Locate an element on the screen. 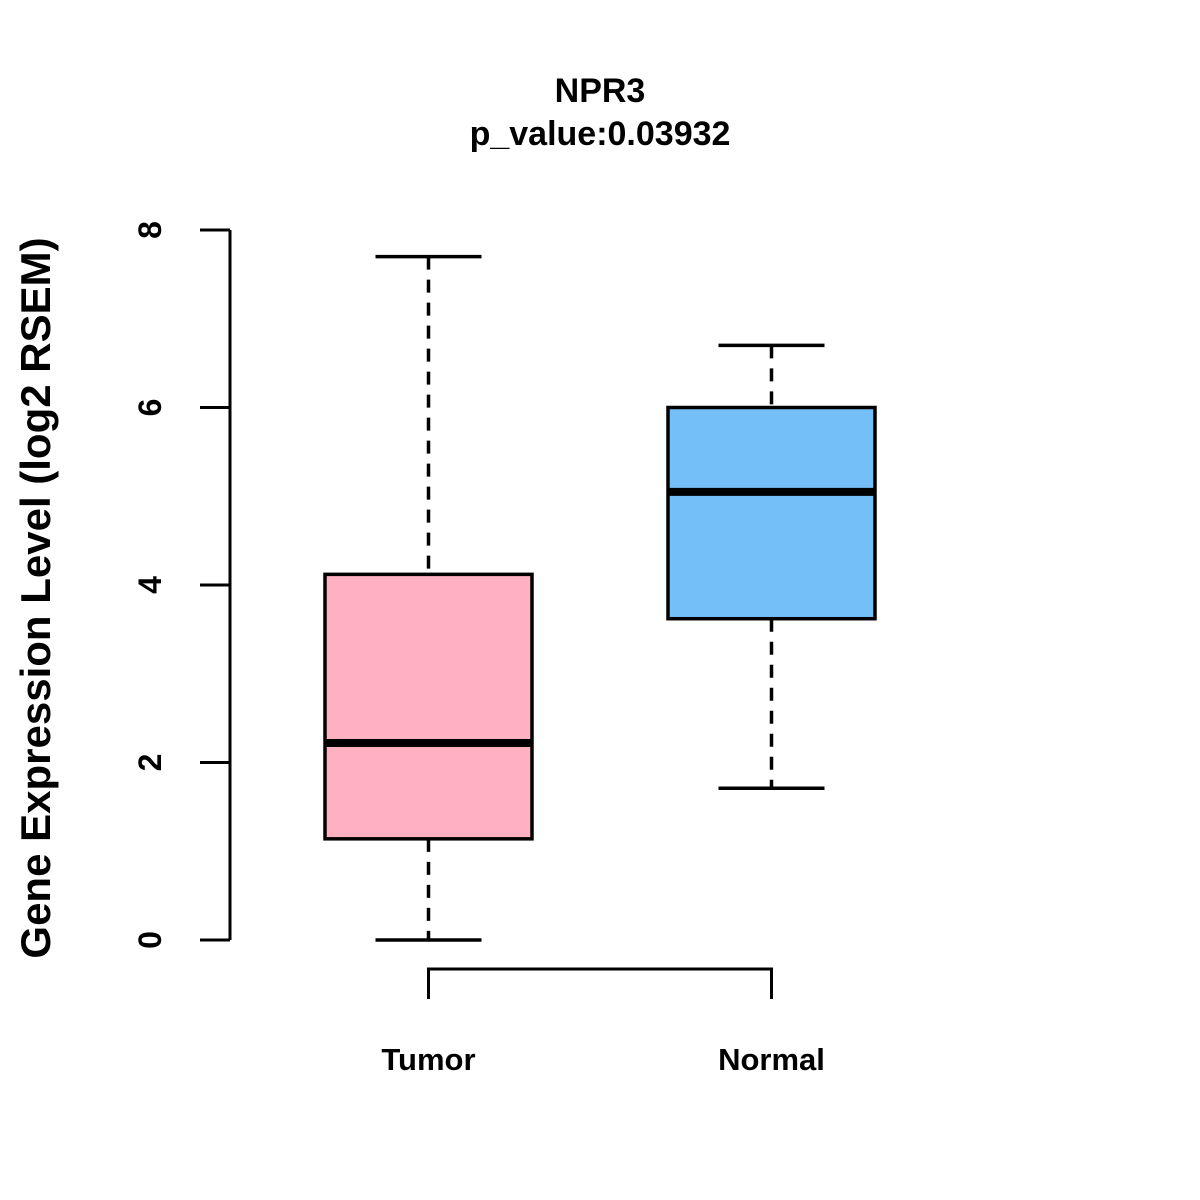  box-tumor is located at coordinates (428, 706).